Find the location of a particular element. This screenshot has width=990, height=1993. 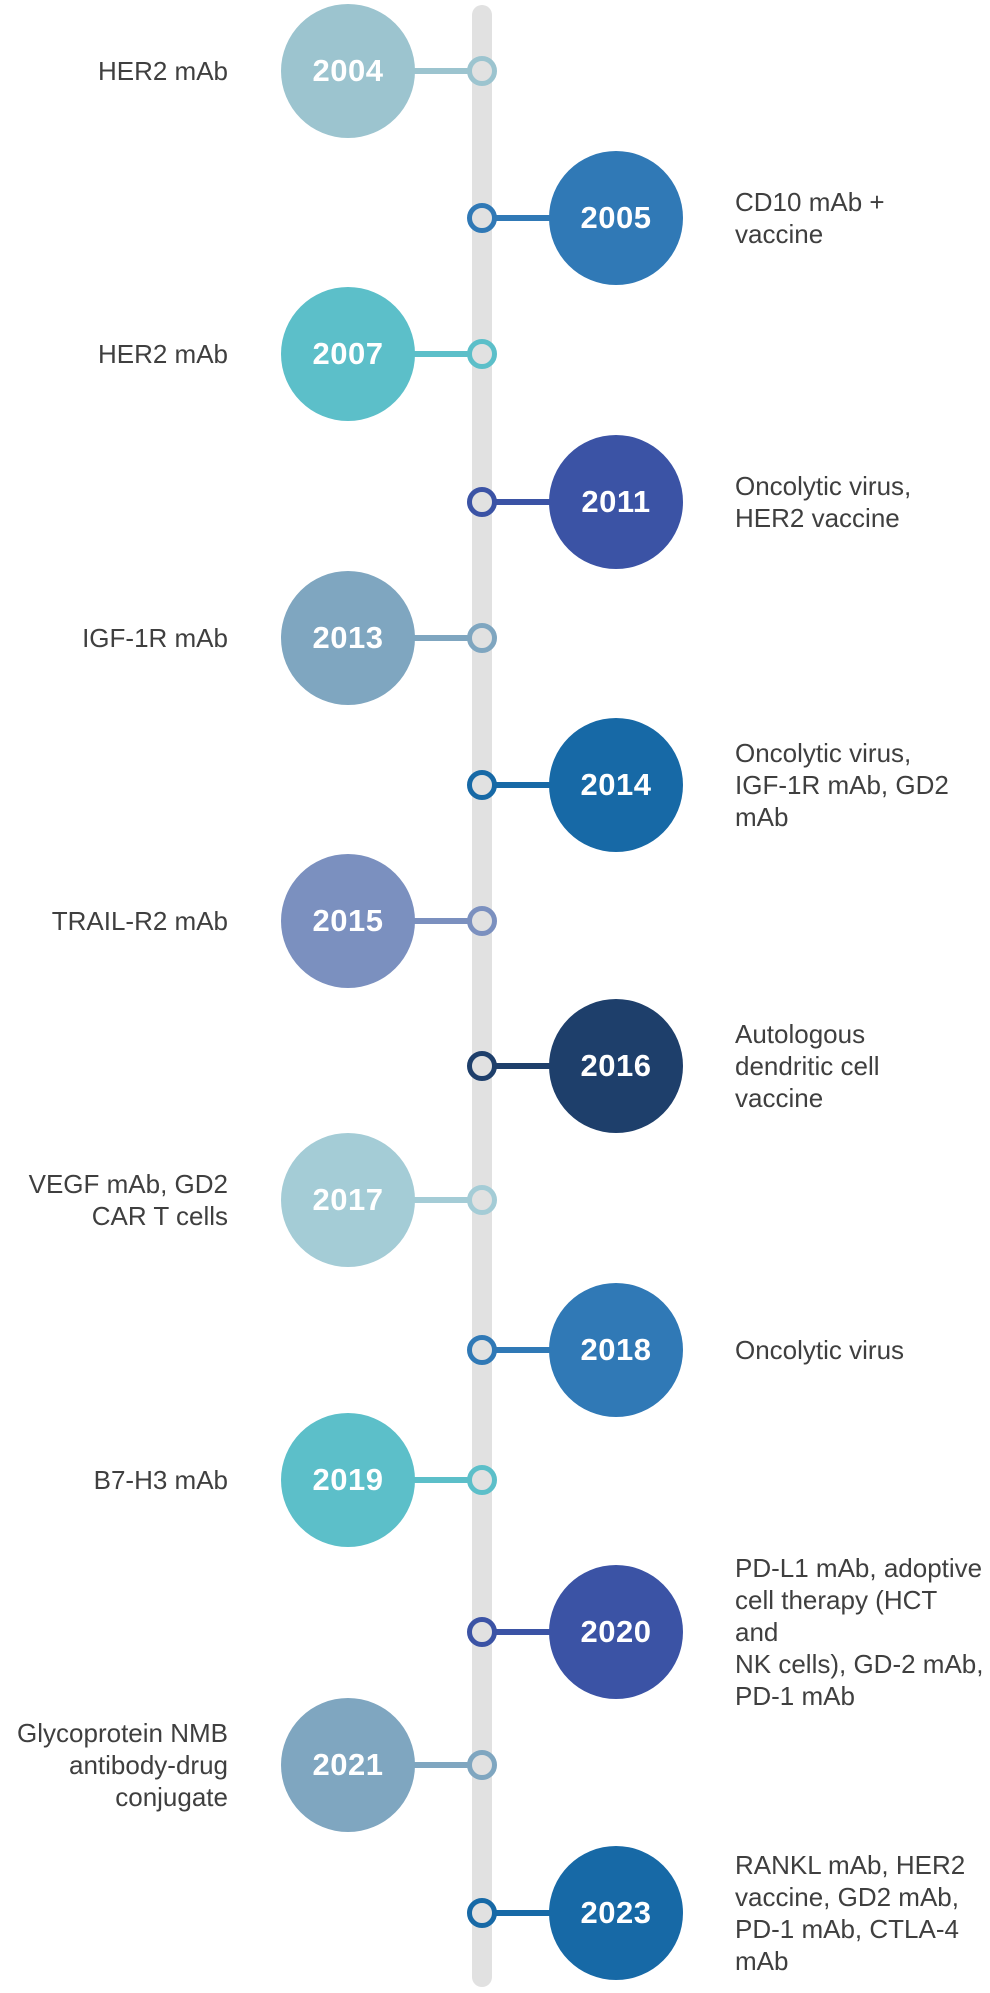

year-text: 2023 is located at coordinates (616, 1912).